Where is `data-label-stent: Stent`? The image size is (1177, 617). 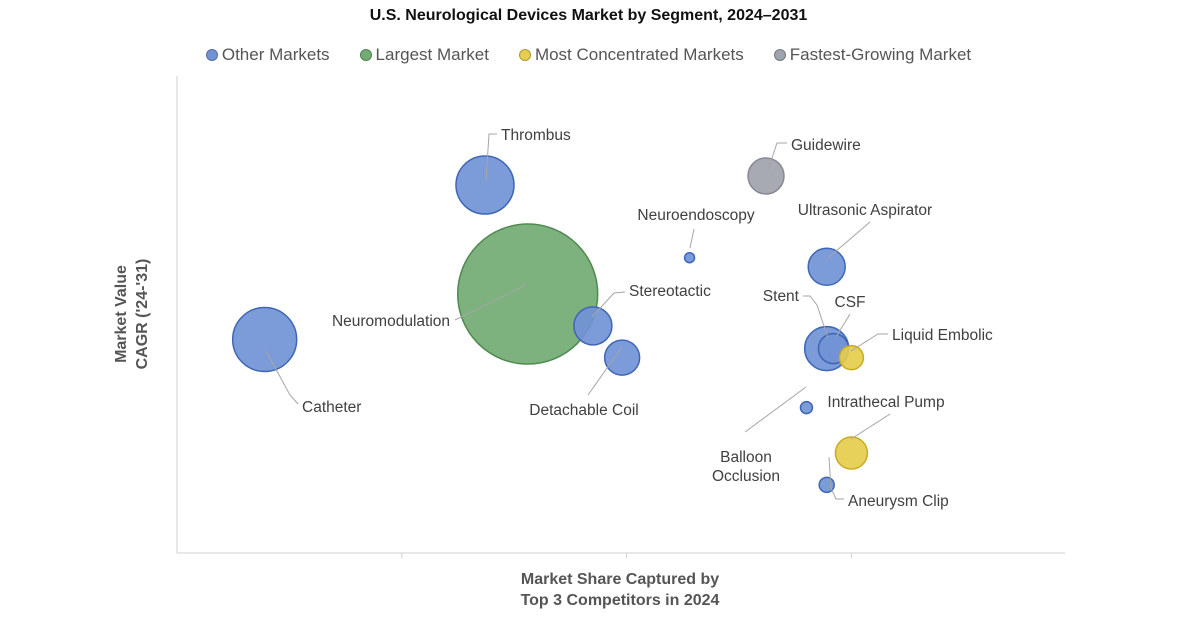 data-label-stent: Stent is located at coordinates (781, 296).